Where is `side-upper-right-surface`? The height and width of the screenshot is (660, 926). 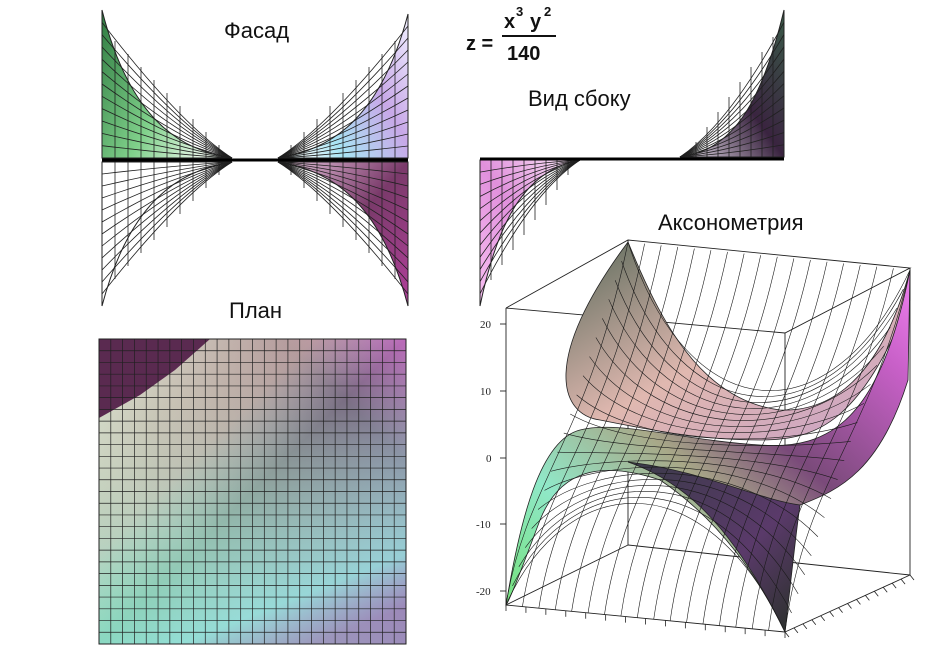
side-upper-right-surface is located at coordinates (732, 83).